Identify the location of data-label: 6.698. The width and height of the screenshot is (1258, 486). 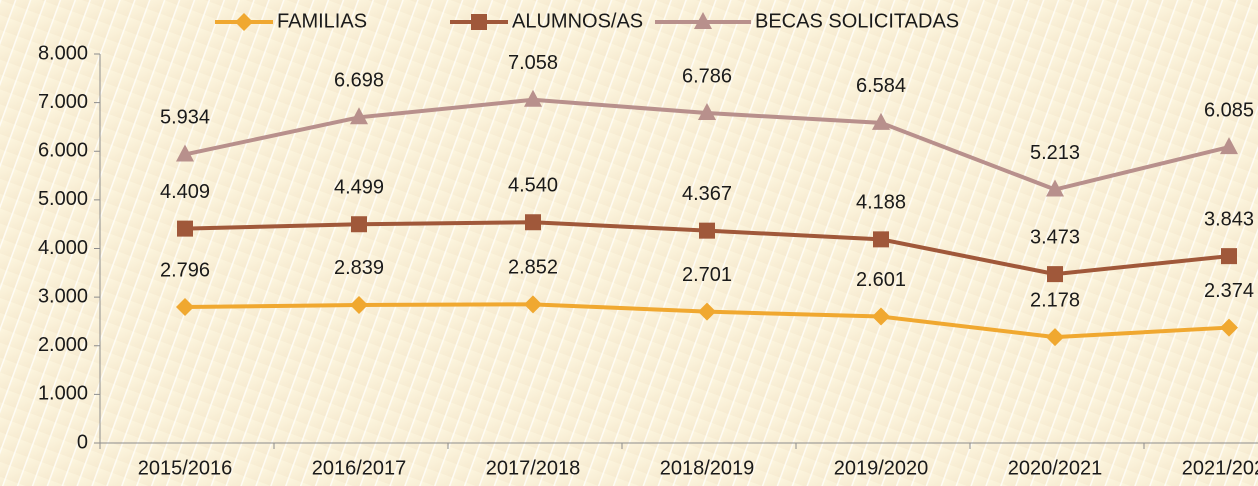
(359, 81).